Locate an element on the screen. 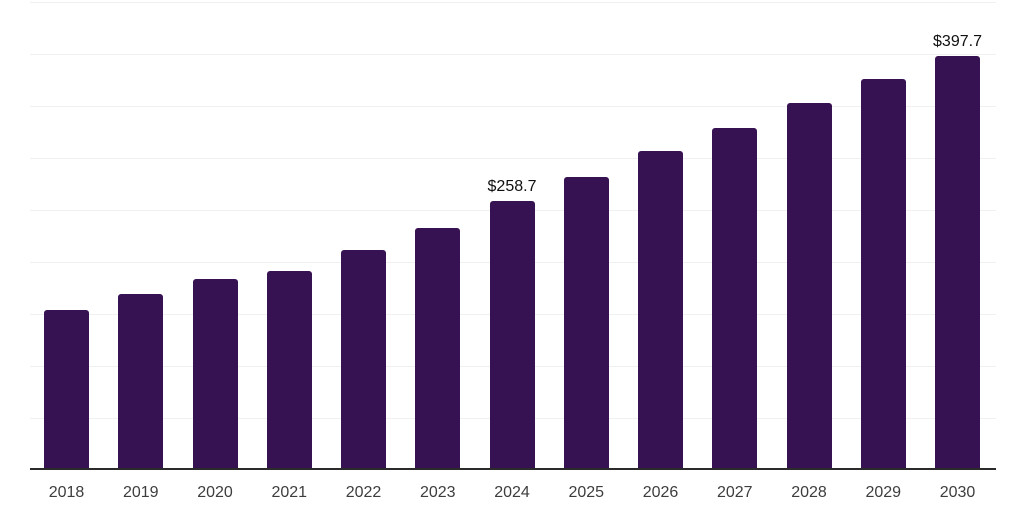  bar-2018 is located at coordinates (66, 389).